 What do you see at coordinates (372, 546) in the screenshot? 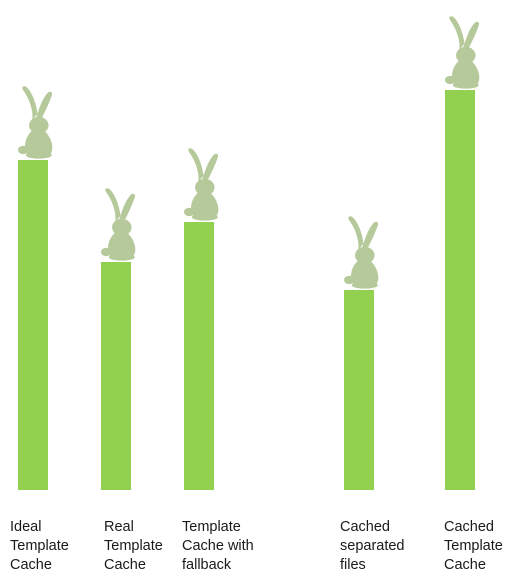
I see `category-label-4: Cached separated files` at bounding box center [372, 546].